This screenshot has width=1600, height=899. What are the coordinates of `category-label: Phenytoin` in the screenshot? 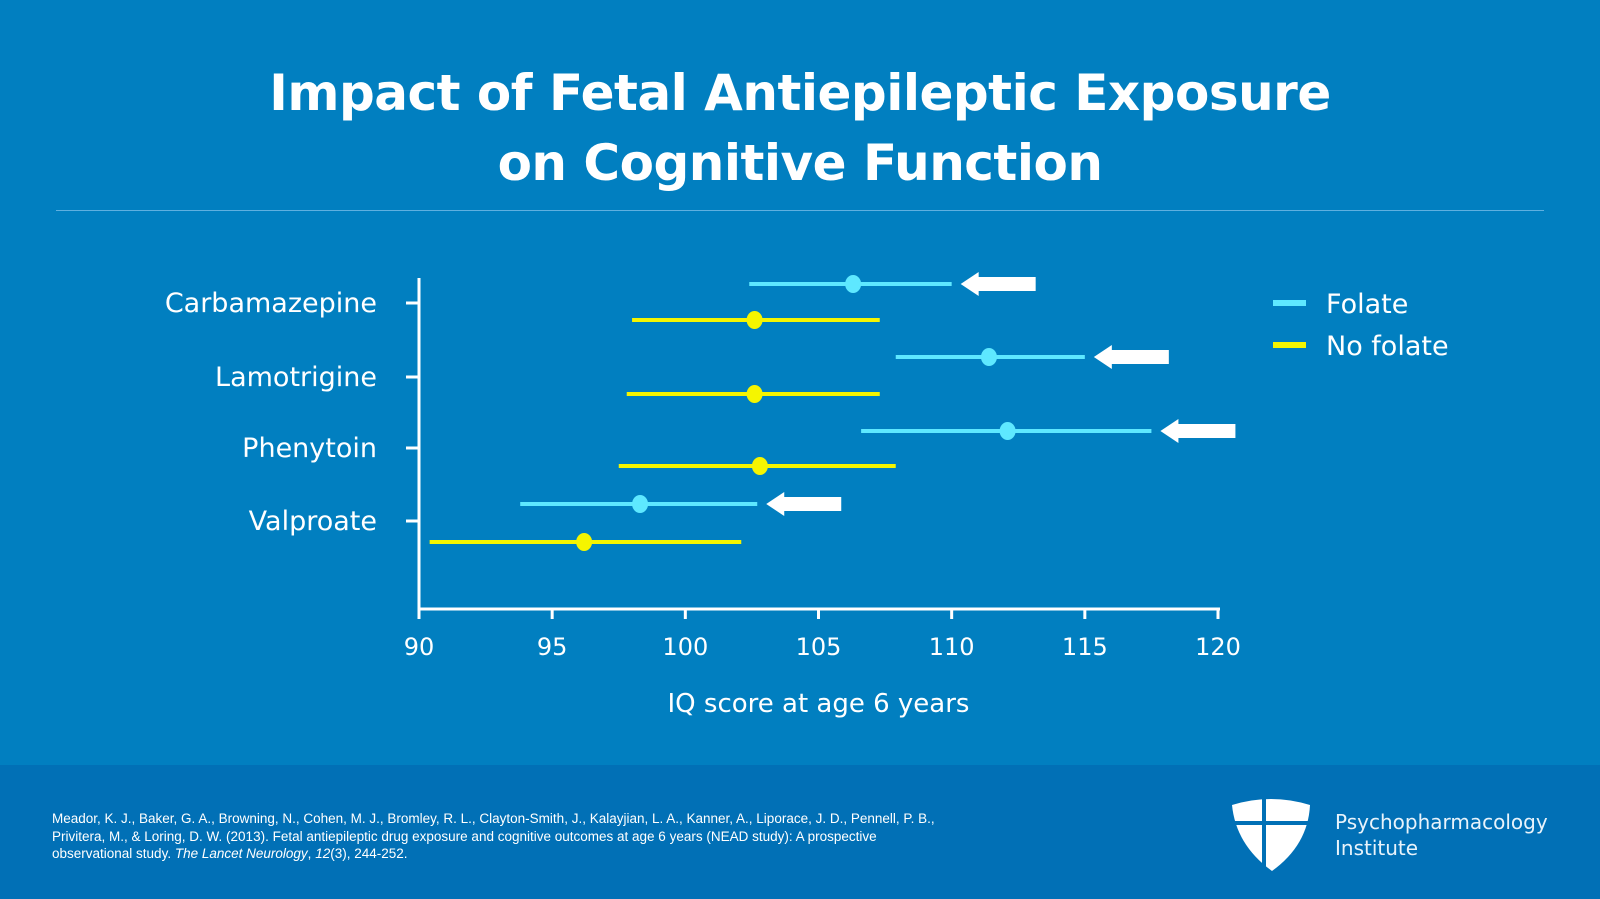 It's located at (309, 448).